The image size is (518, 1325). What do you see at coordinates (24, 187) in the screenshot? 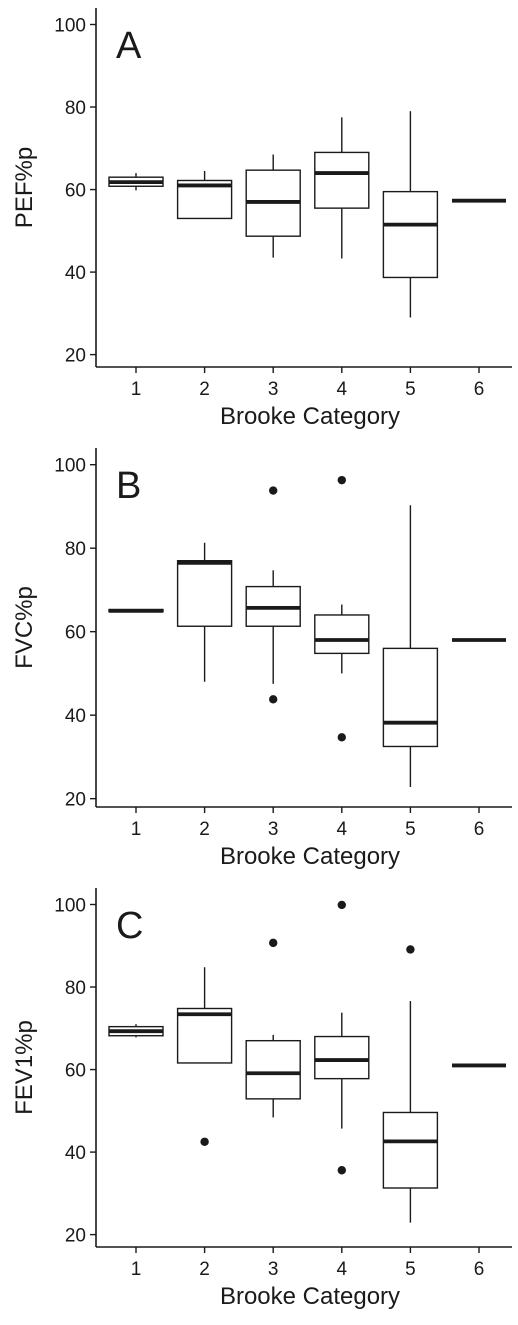
I see `y-axis-title: PEF%p` at bounding box center [24, 187].